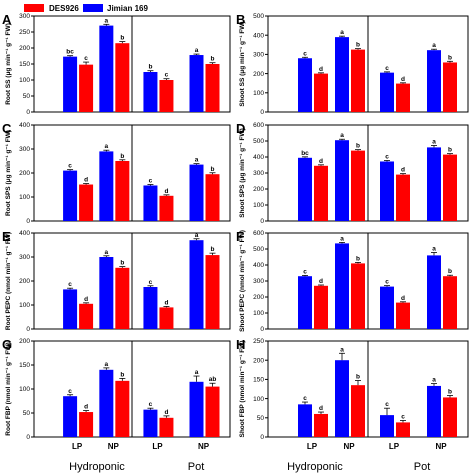 The image size is (474, 474). I want to click on x-tick-label-G-2: LP, so click(157, 446).